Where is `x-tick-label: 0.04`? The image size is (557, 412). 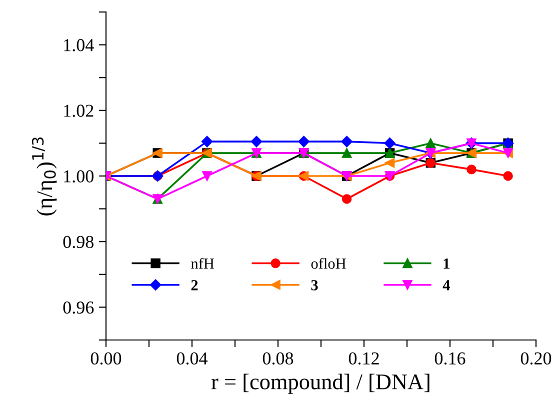 x-tick-label: 0.04 is located at coordinates (192, 358).